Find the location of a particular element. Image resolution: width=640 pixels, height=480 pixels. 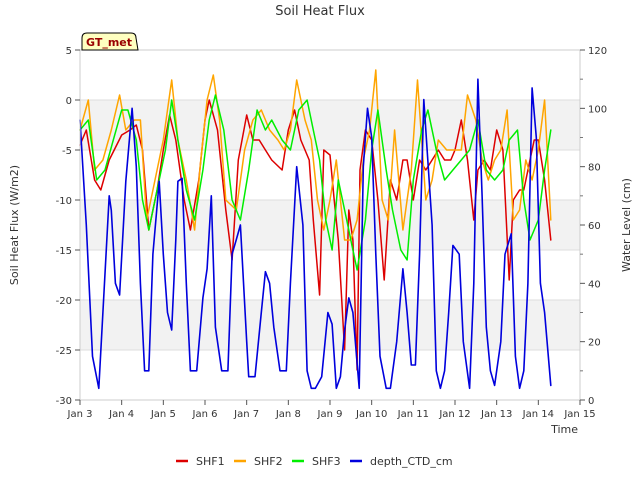

y2-tick-label: 100 is located at coordinates (597, 109).